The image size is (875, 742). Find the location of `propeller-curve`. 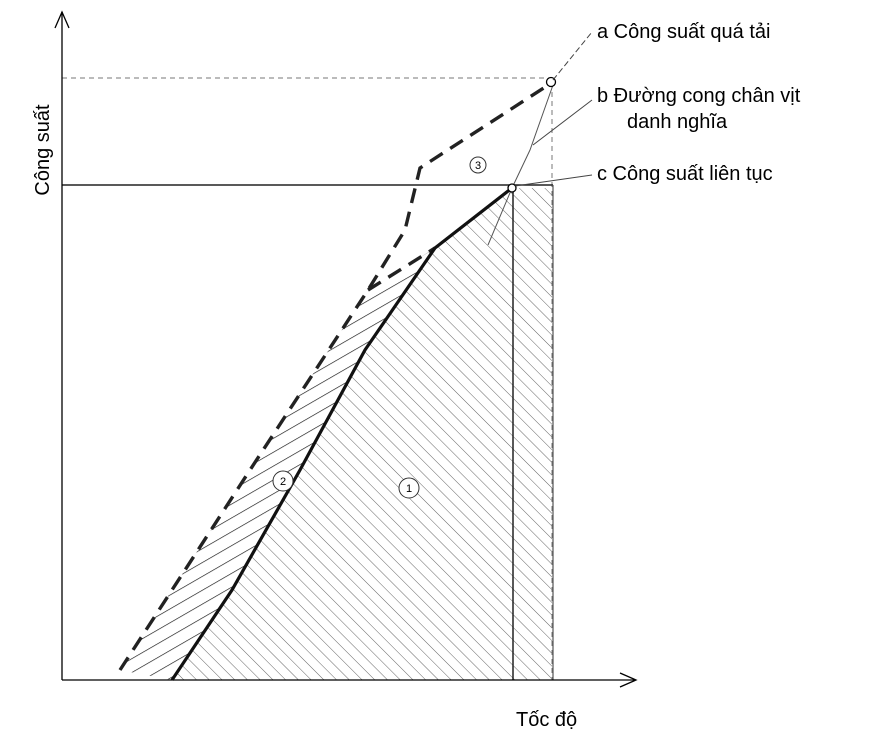

propeller-curve is located at coordinates (520, 165).